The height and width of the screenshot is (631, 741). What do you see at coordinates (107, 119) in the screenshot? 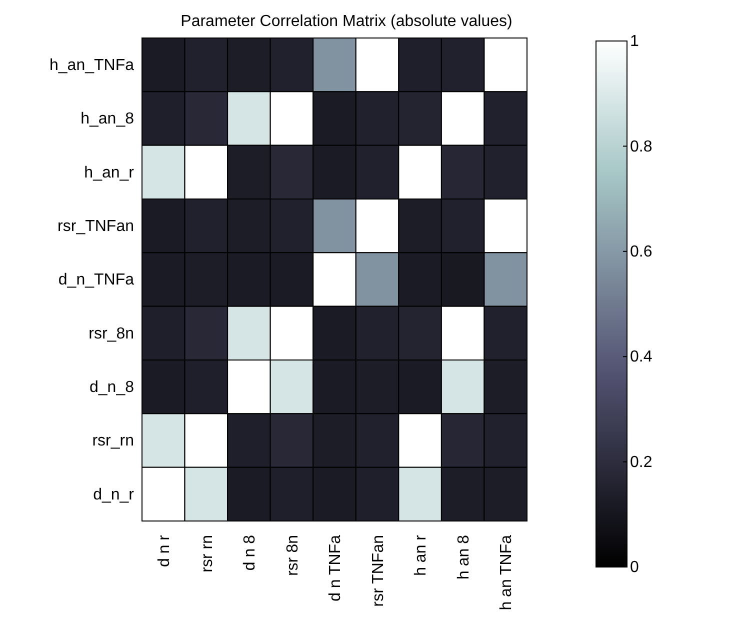
I see `y-tick-label: h_an_8` at bounding box center [107, 119].